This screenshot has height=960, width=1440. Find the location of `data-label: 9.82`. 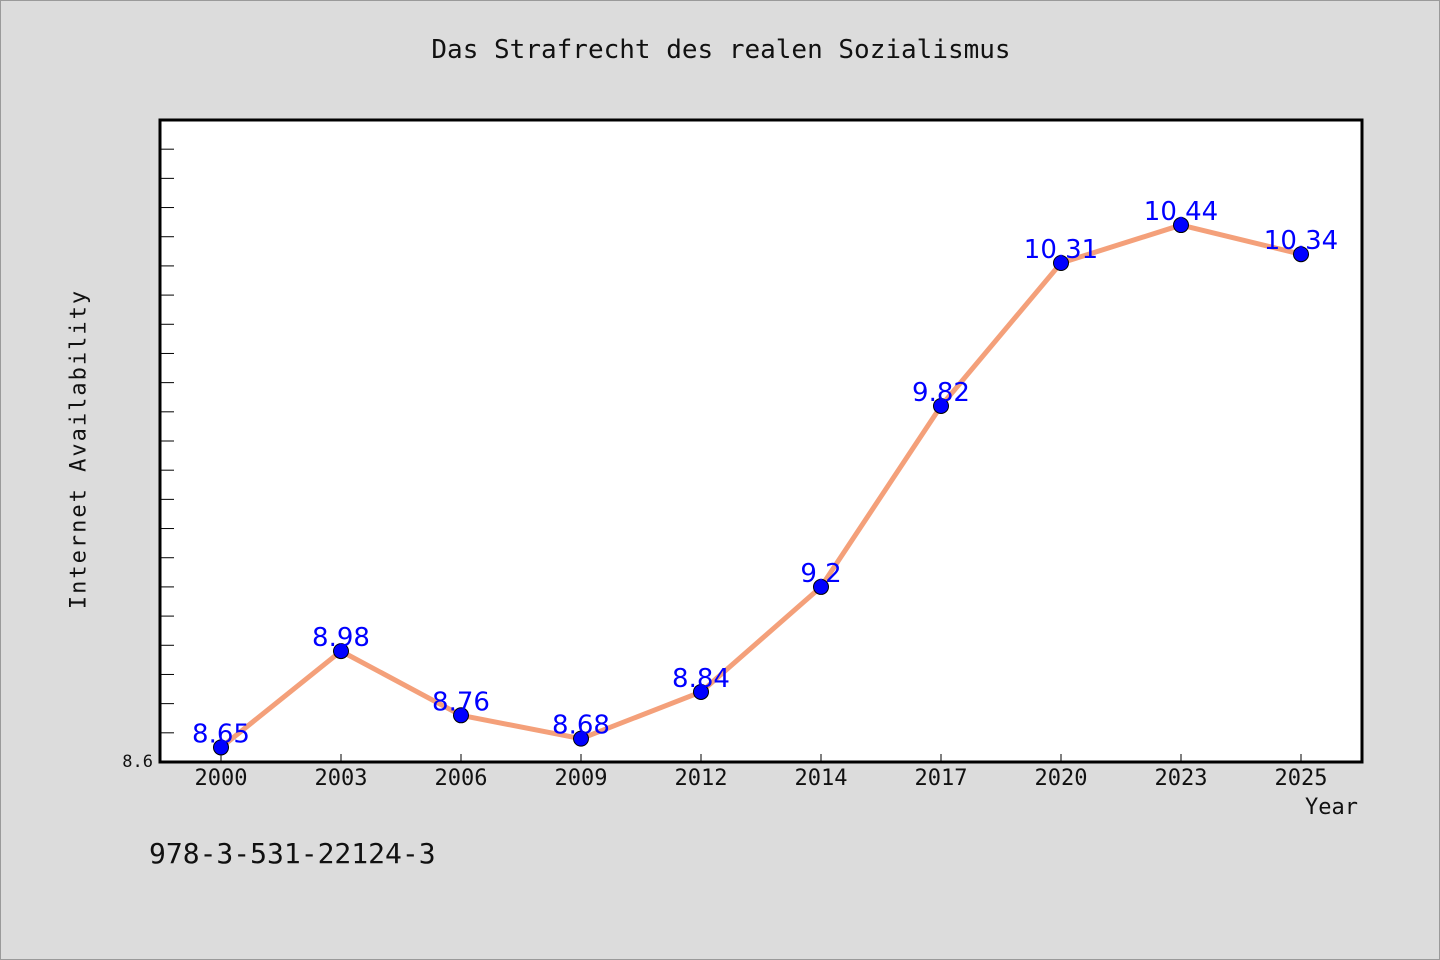

data-label: 9.82 is located at coordinates (941, 393).